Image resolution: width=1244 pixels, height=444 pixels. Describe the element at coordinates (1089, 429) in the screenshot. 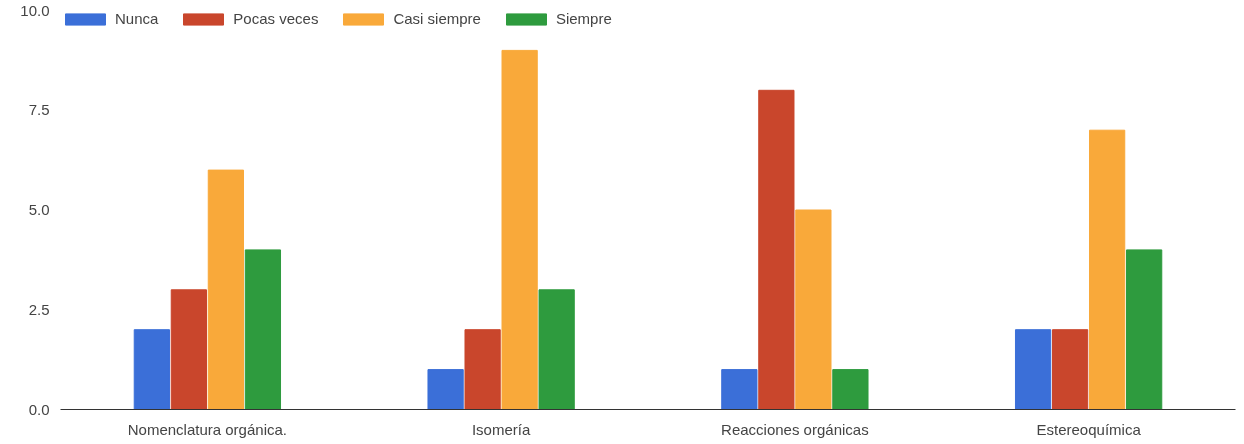

I see `x-tick-label: Estereoquímica` at that location.